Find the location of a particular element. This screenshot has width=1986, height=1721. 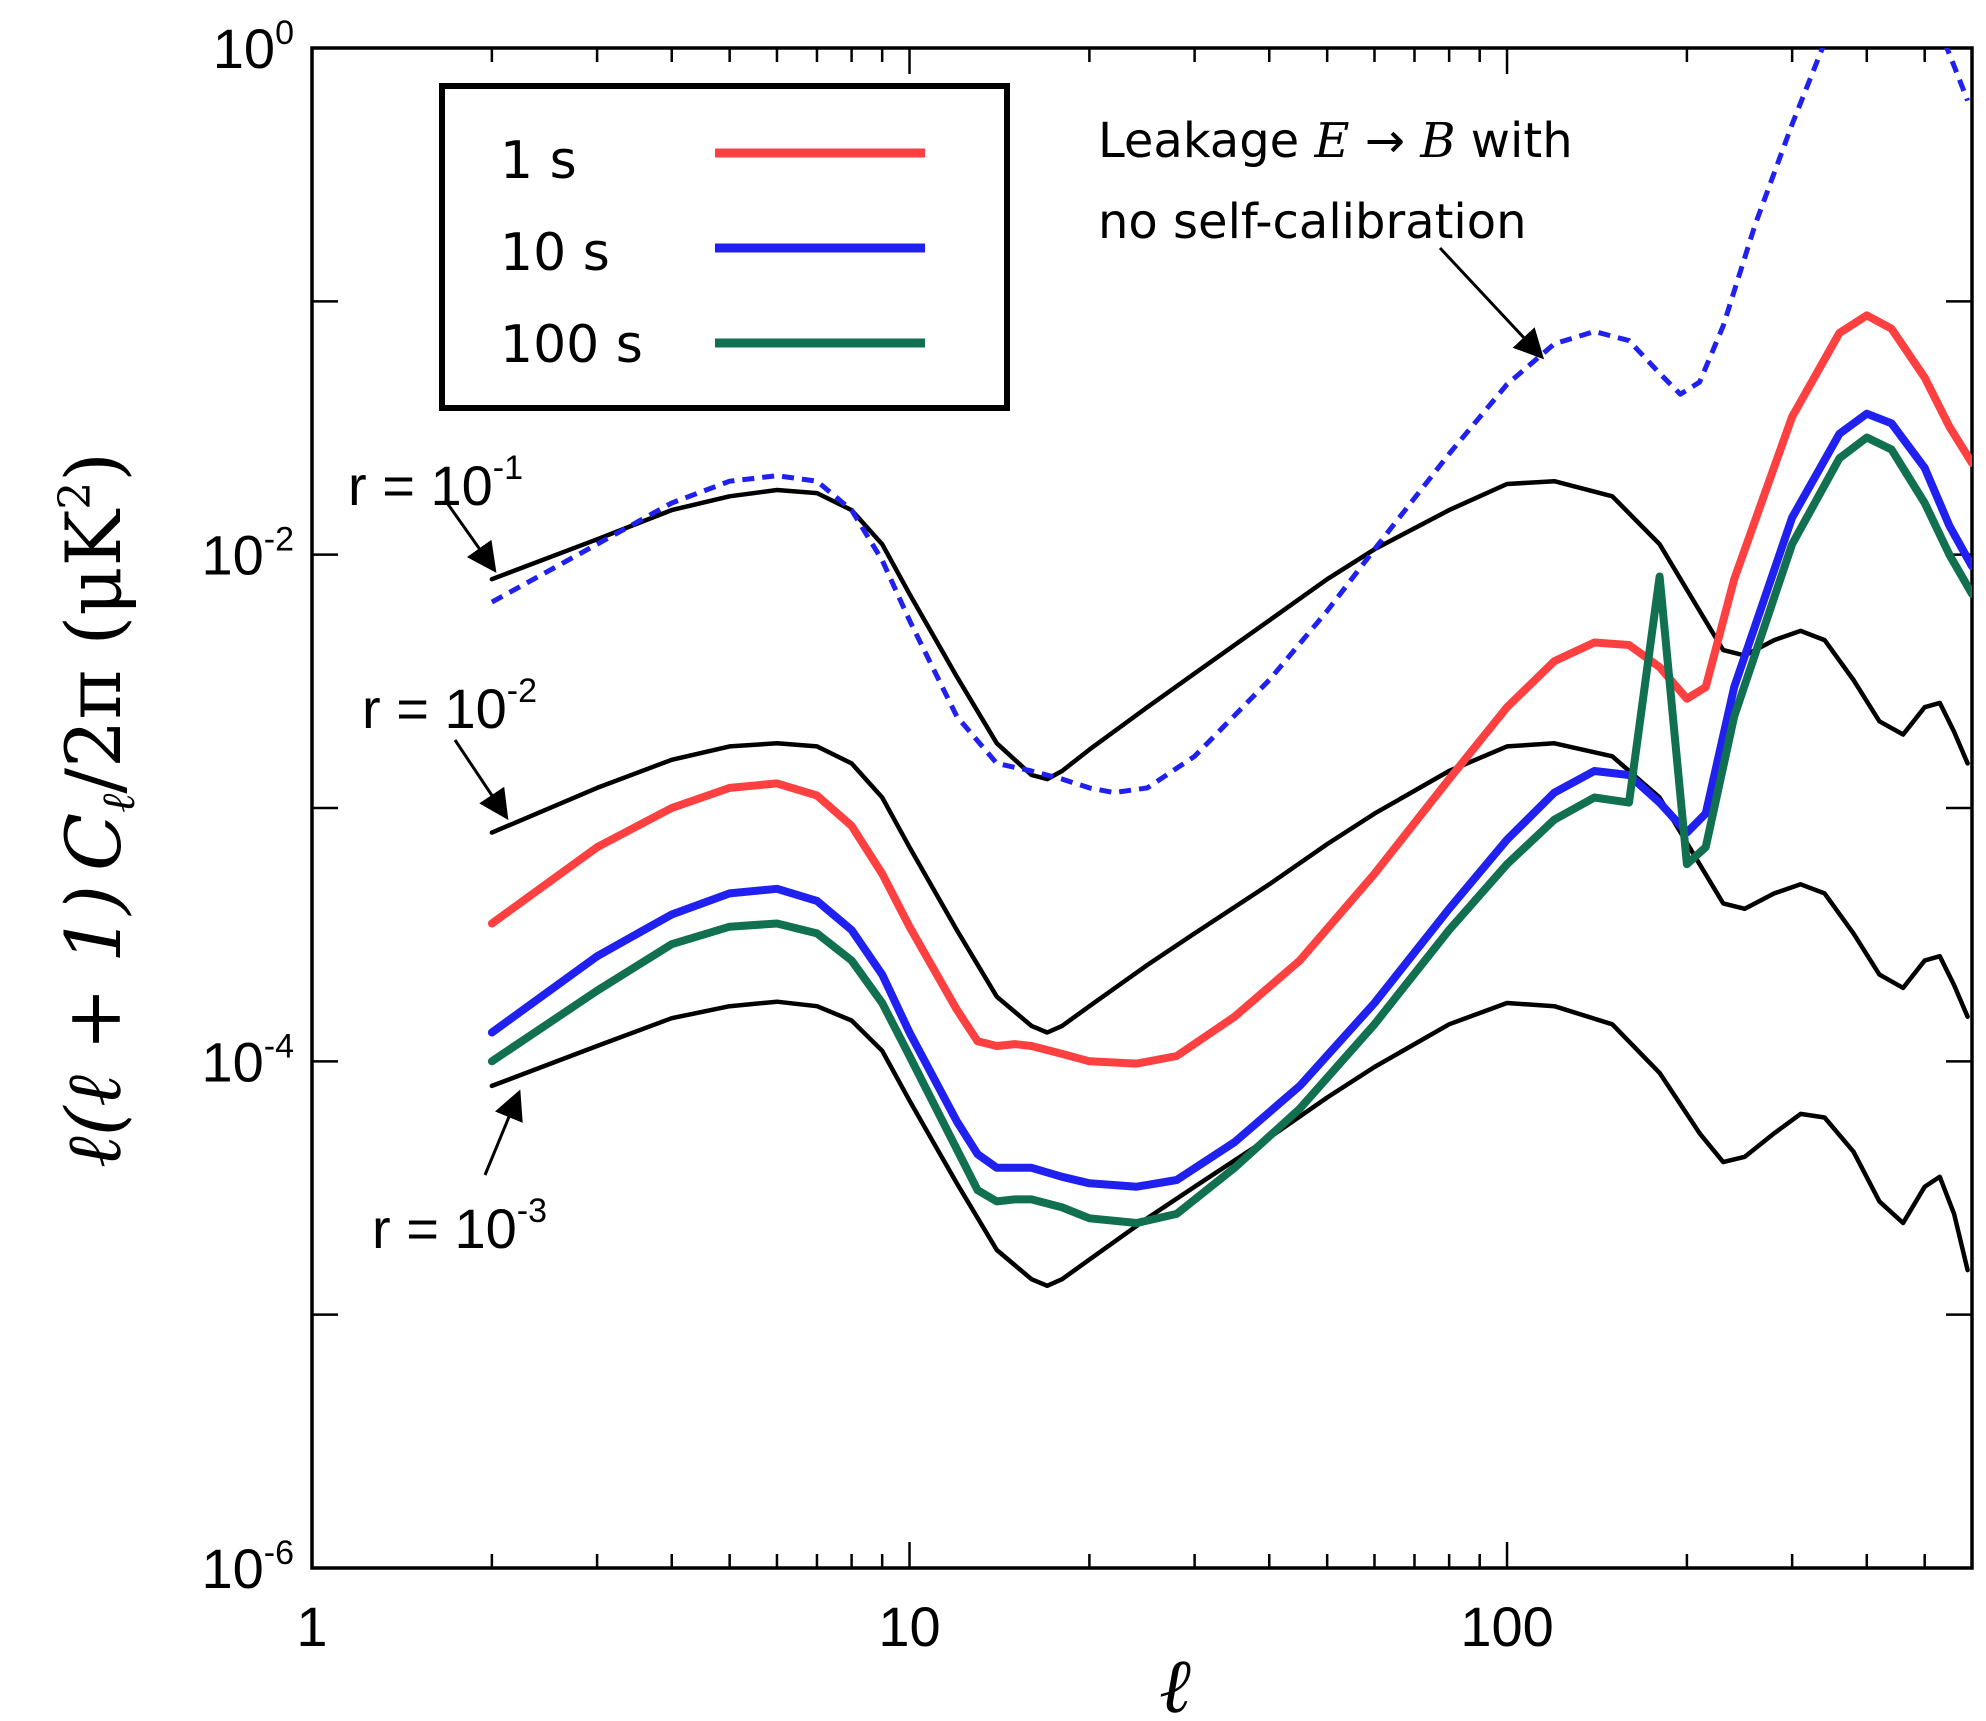

r2-arrow is located at coordinates (481, 779).